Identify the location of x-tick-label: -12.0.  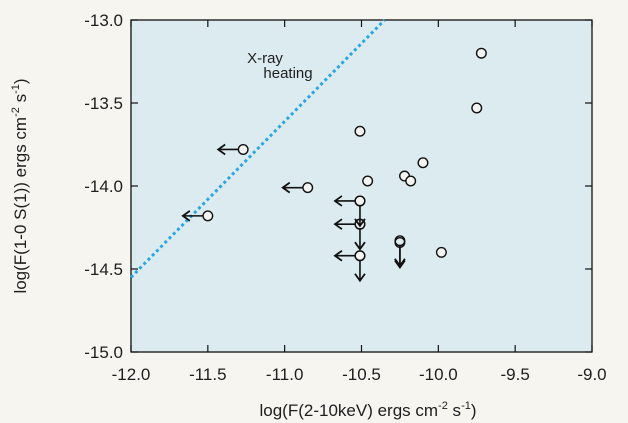
(131, 374).